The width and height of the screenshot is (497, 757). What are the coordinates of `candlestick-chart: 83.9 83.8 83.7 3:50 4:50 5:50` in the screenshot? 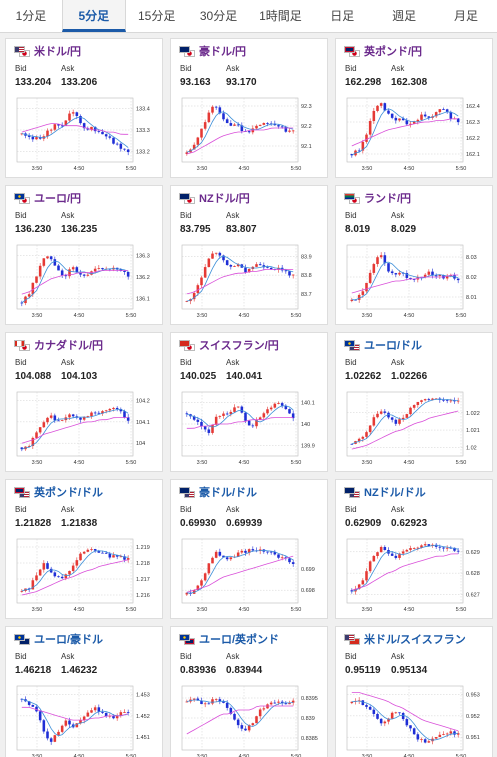 It's located at (250, 282).